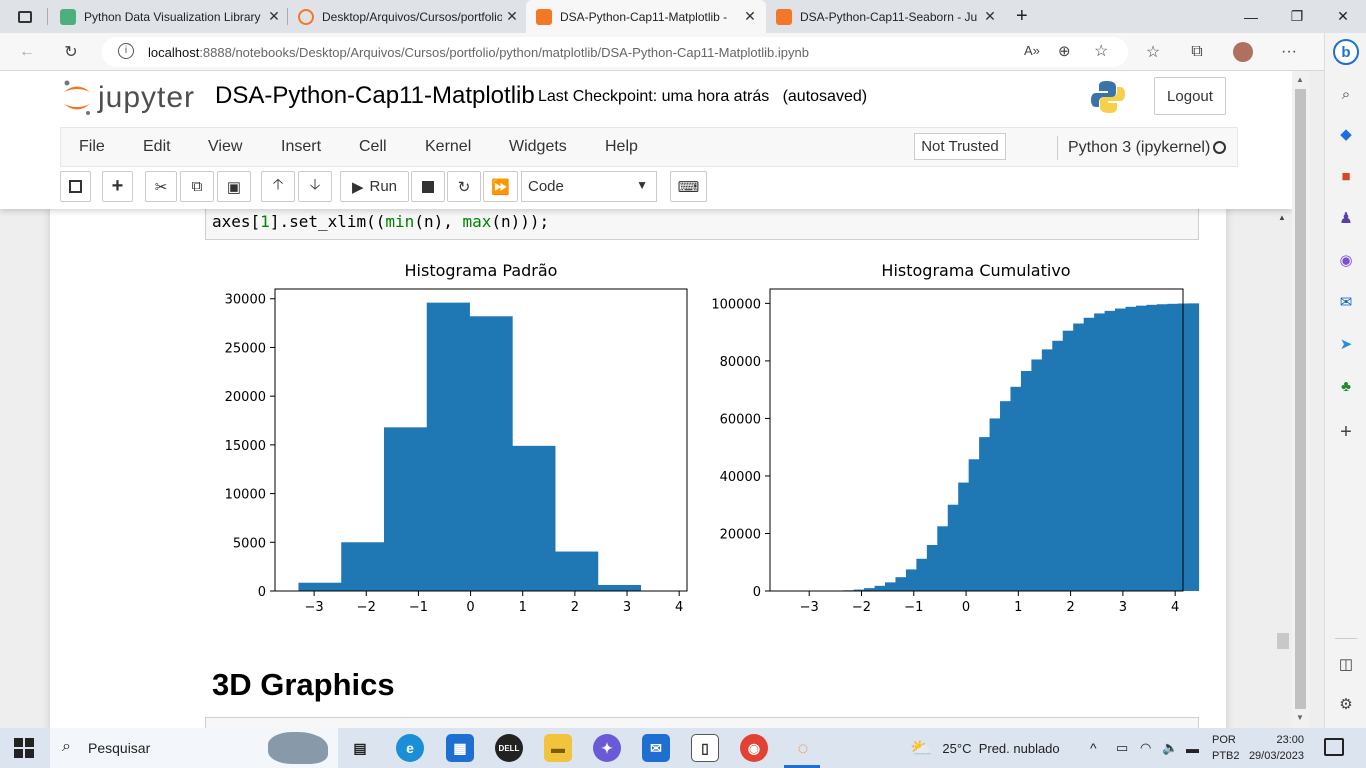  What do you see at coordinates (225, 146) in the screenshot?
I see `menu-view: View` at bounding box center [225, 146].